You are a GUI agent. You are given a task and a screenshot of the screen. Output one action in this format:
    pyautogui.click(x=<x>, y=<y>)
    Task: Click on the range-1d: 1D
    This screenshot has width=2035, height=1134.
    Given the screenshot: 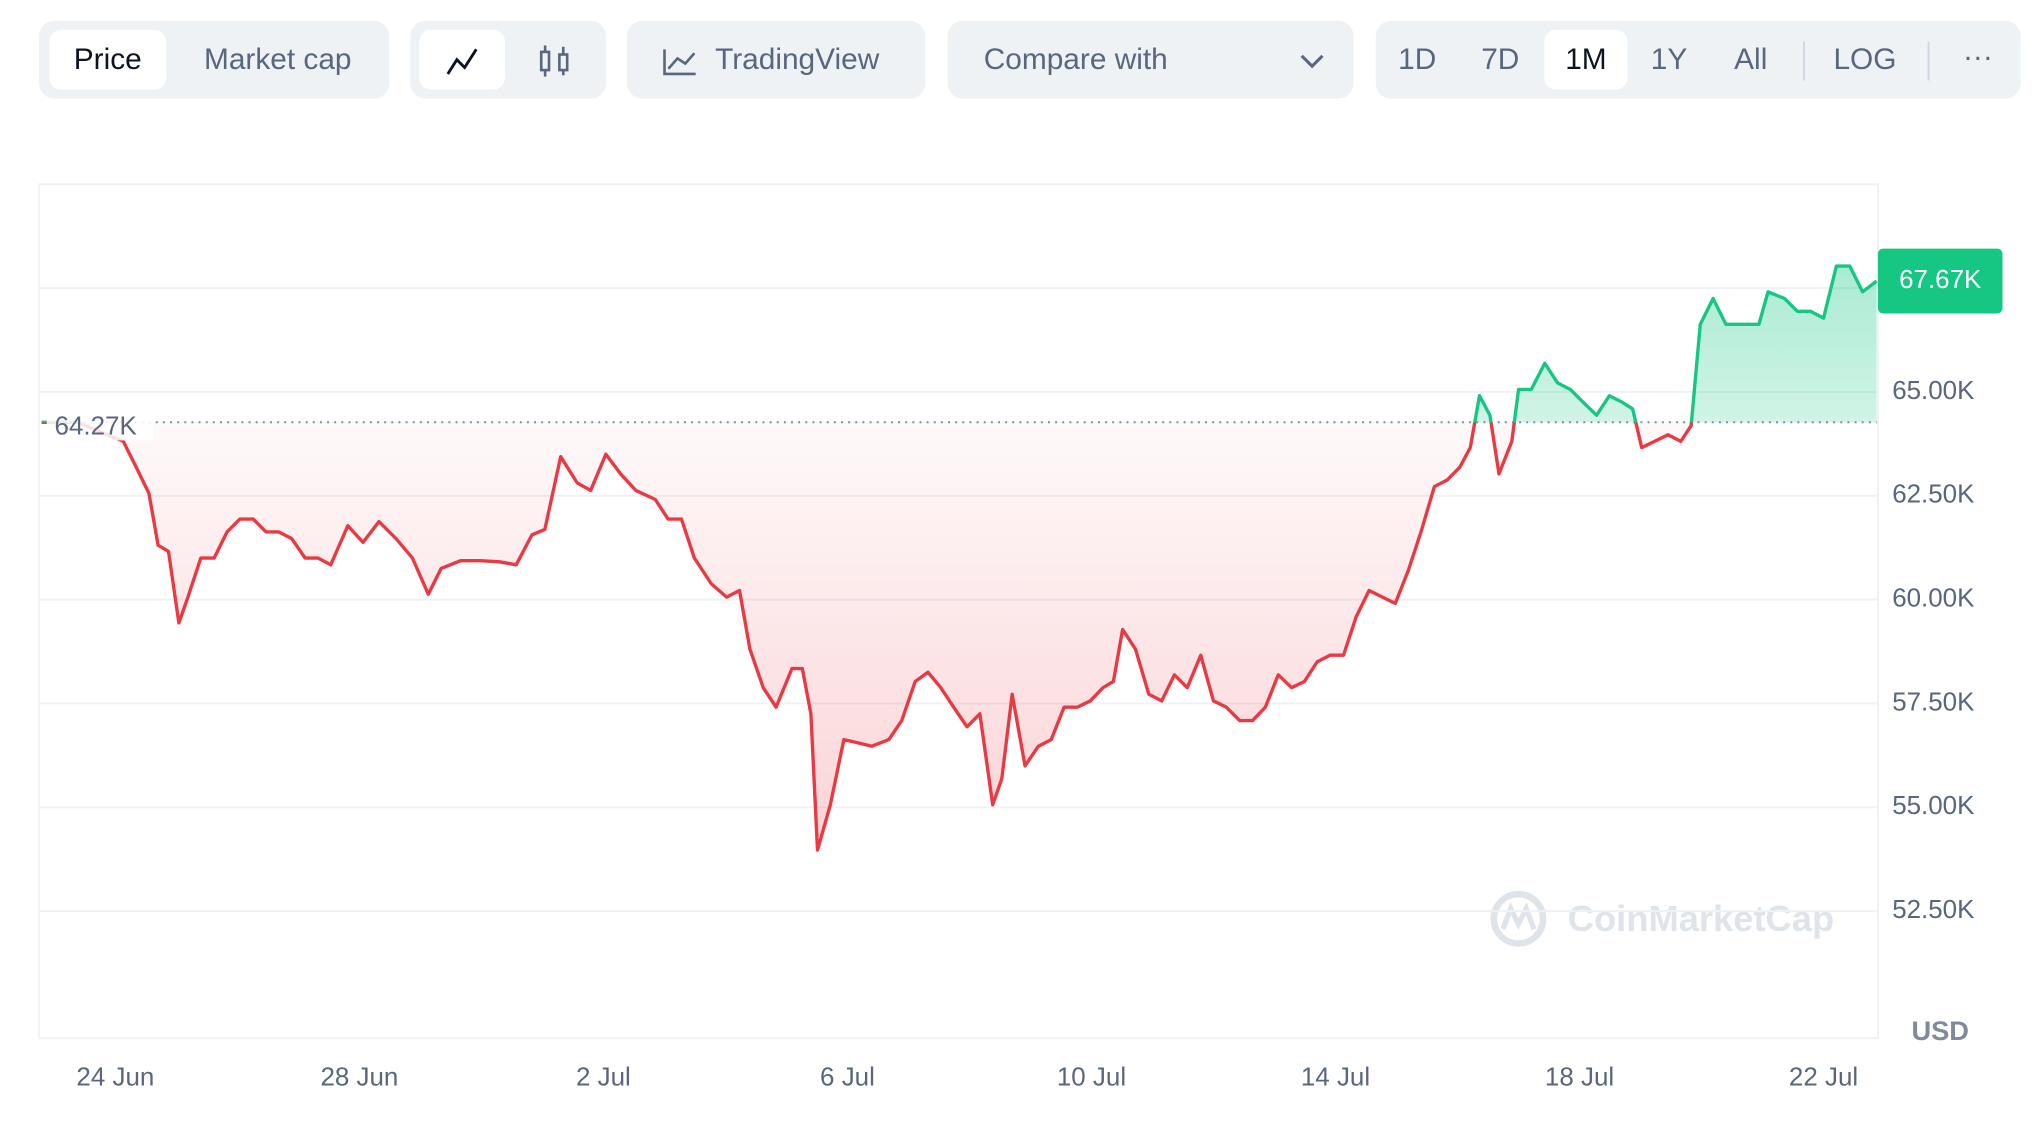 What is the action you would take?
    pyautogui.click(x=1417, y=59)
    